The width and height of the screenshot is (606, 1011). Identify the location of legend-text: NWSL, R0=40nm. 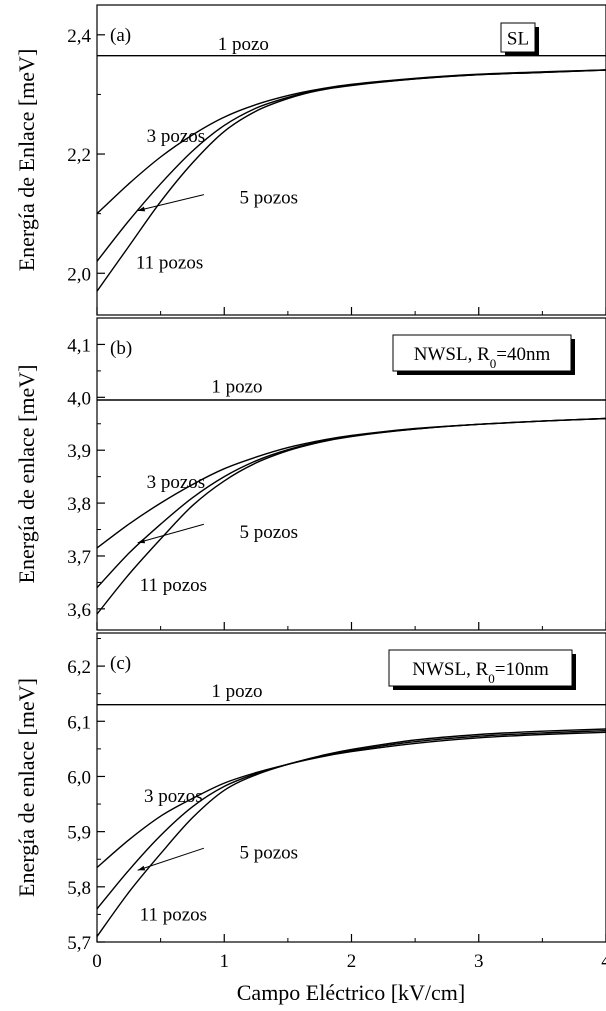
(482, 357).